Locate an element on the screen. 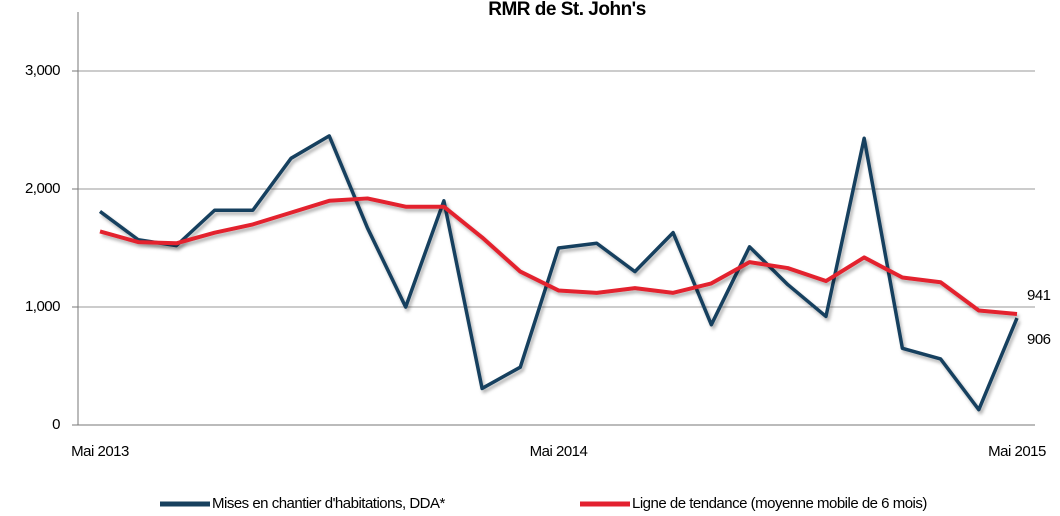 Image resolution: width=1060 pixels, height=516 pixels. x-tick-label: Mai 2015 is located at coordinates (1017, 451).